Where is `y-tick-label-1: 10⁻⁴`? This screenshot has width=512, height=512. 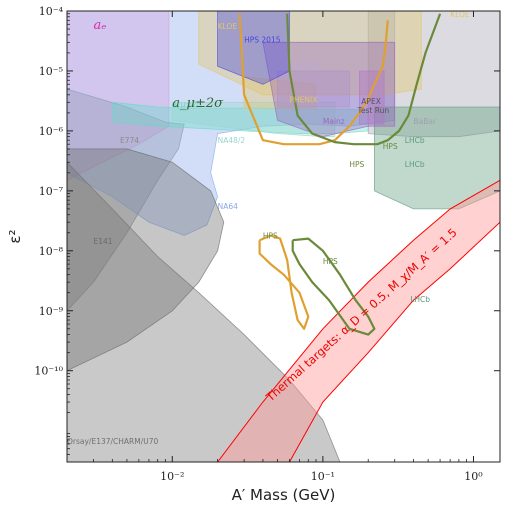
y-tick-label-1: 10⁻⁴ is located at coordinates (51, 11).